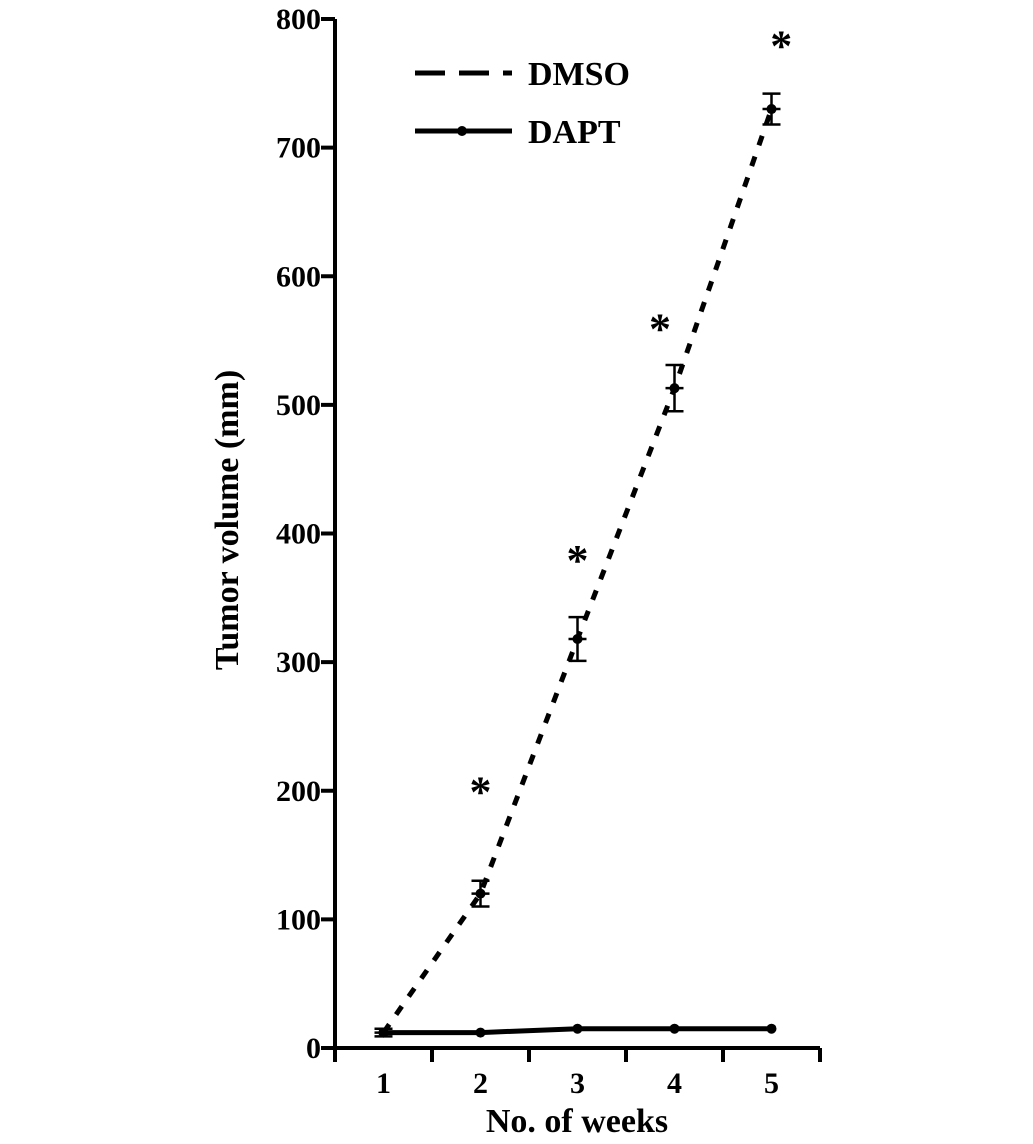  Describe the element at coordinates (577, 1121) in the screenshot. I see `x-axis-title: No. of weeks` at that location.